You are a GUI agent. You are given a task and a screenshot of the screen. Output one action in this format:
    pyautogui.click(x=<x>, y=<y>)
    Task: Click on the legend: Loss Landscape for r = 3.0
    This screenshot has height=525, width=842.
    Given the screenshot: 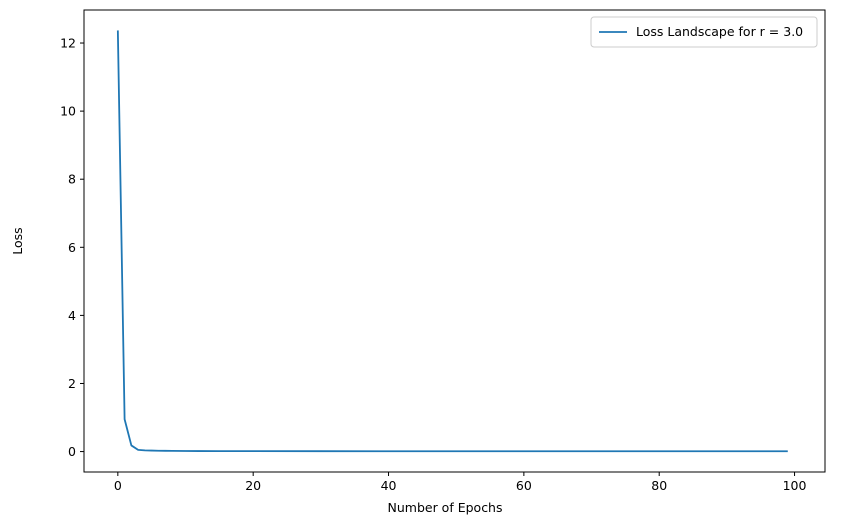 What is the action you would take?
    pyautogui.click(x=704, y=32)
    